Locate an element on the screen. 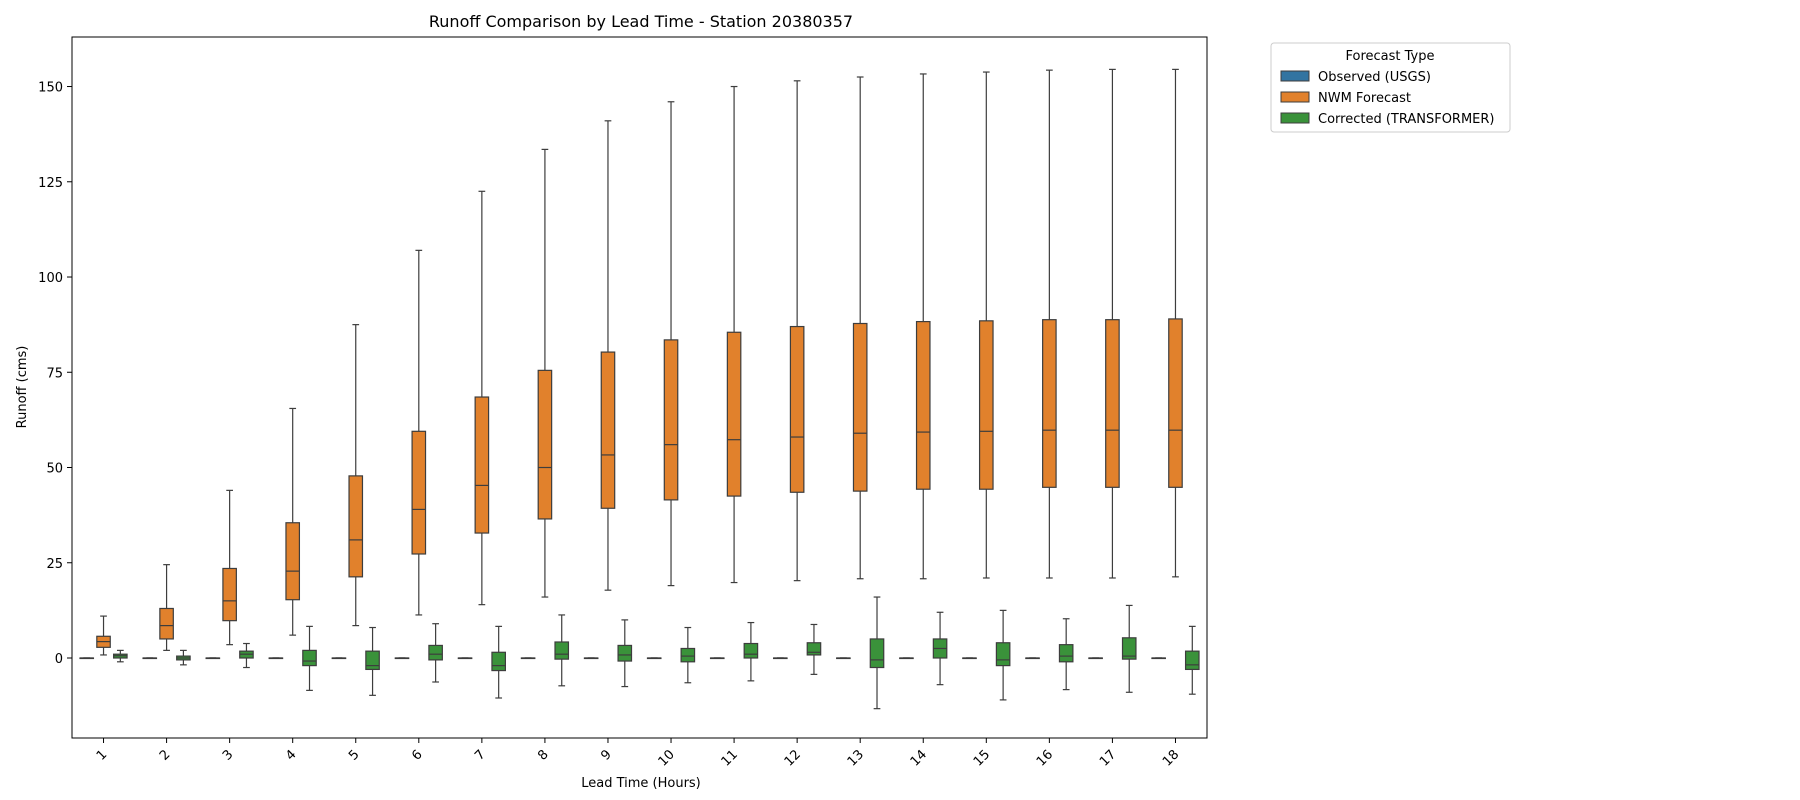 The width and height of the screenshot is (1800, 800). x-tick-label: 9 is located at coordinates (606, 755).